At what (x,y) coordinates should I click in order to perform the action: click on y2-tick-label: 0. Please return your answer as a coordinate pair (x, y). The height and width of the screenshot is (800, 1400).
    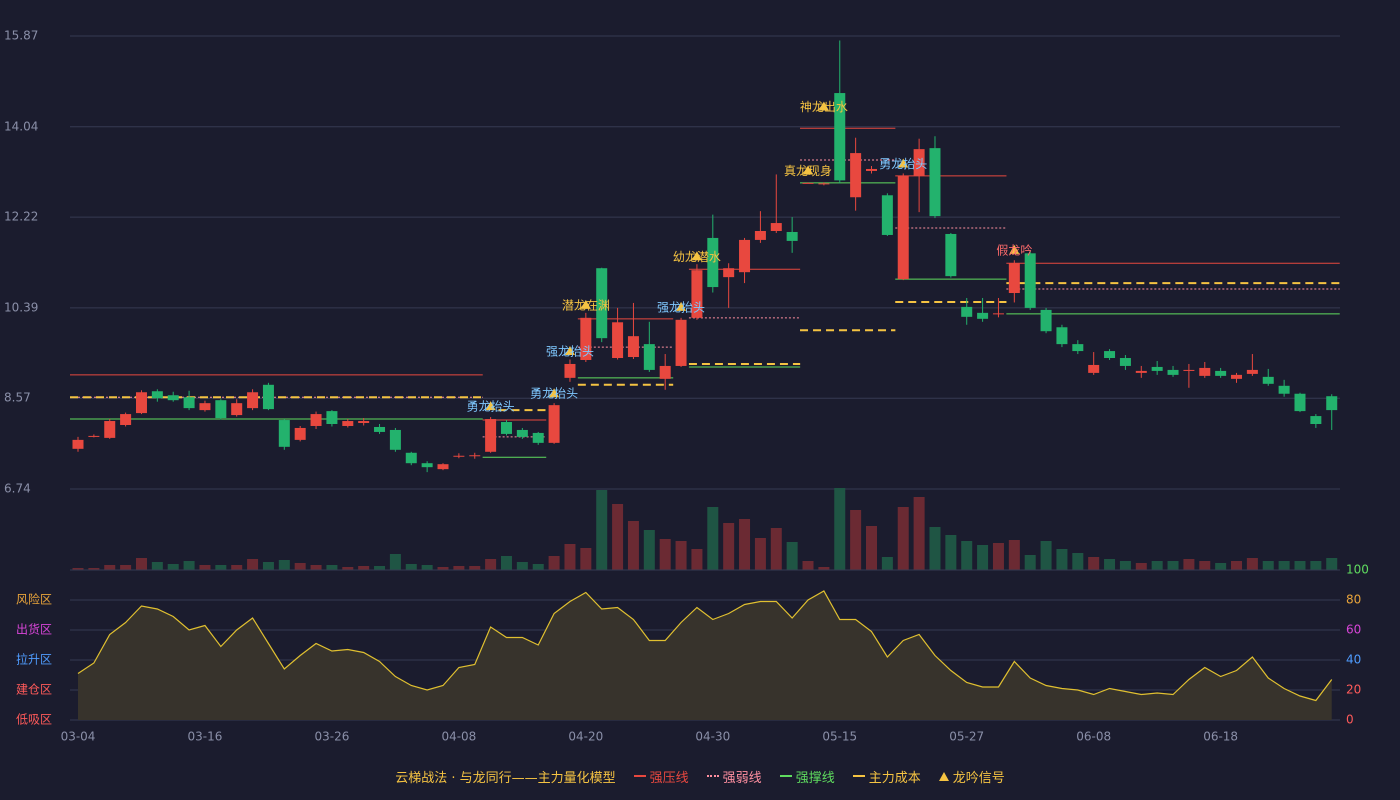
    Looking at the image, I should click on (1350, 720).